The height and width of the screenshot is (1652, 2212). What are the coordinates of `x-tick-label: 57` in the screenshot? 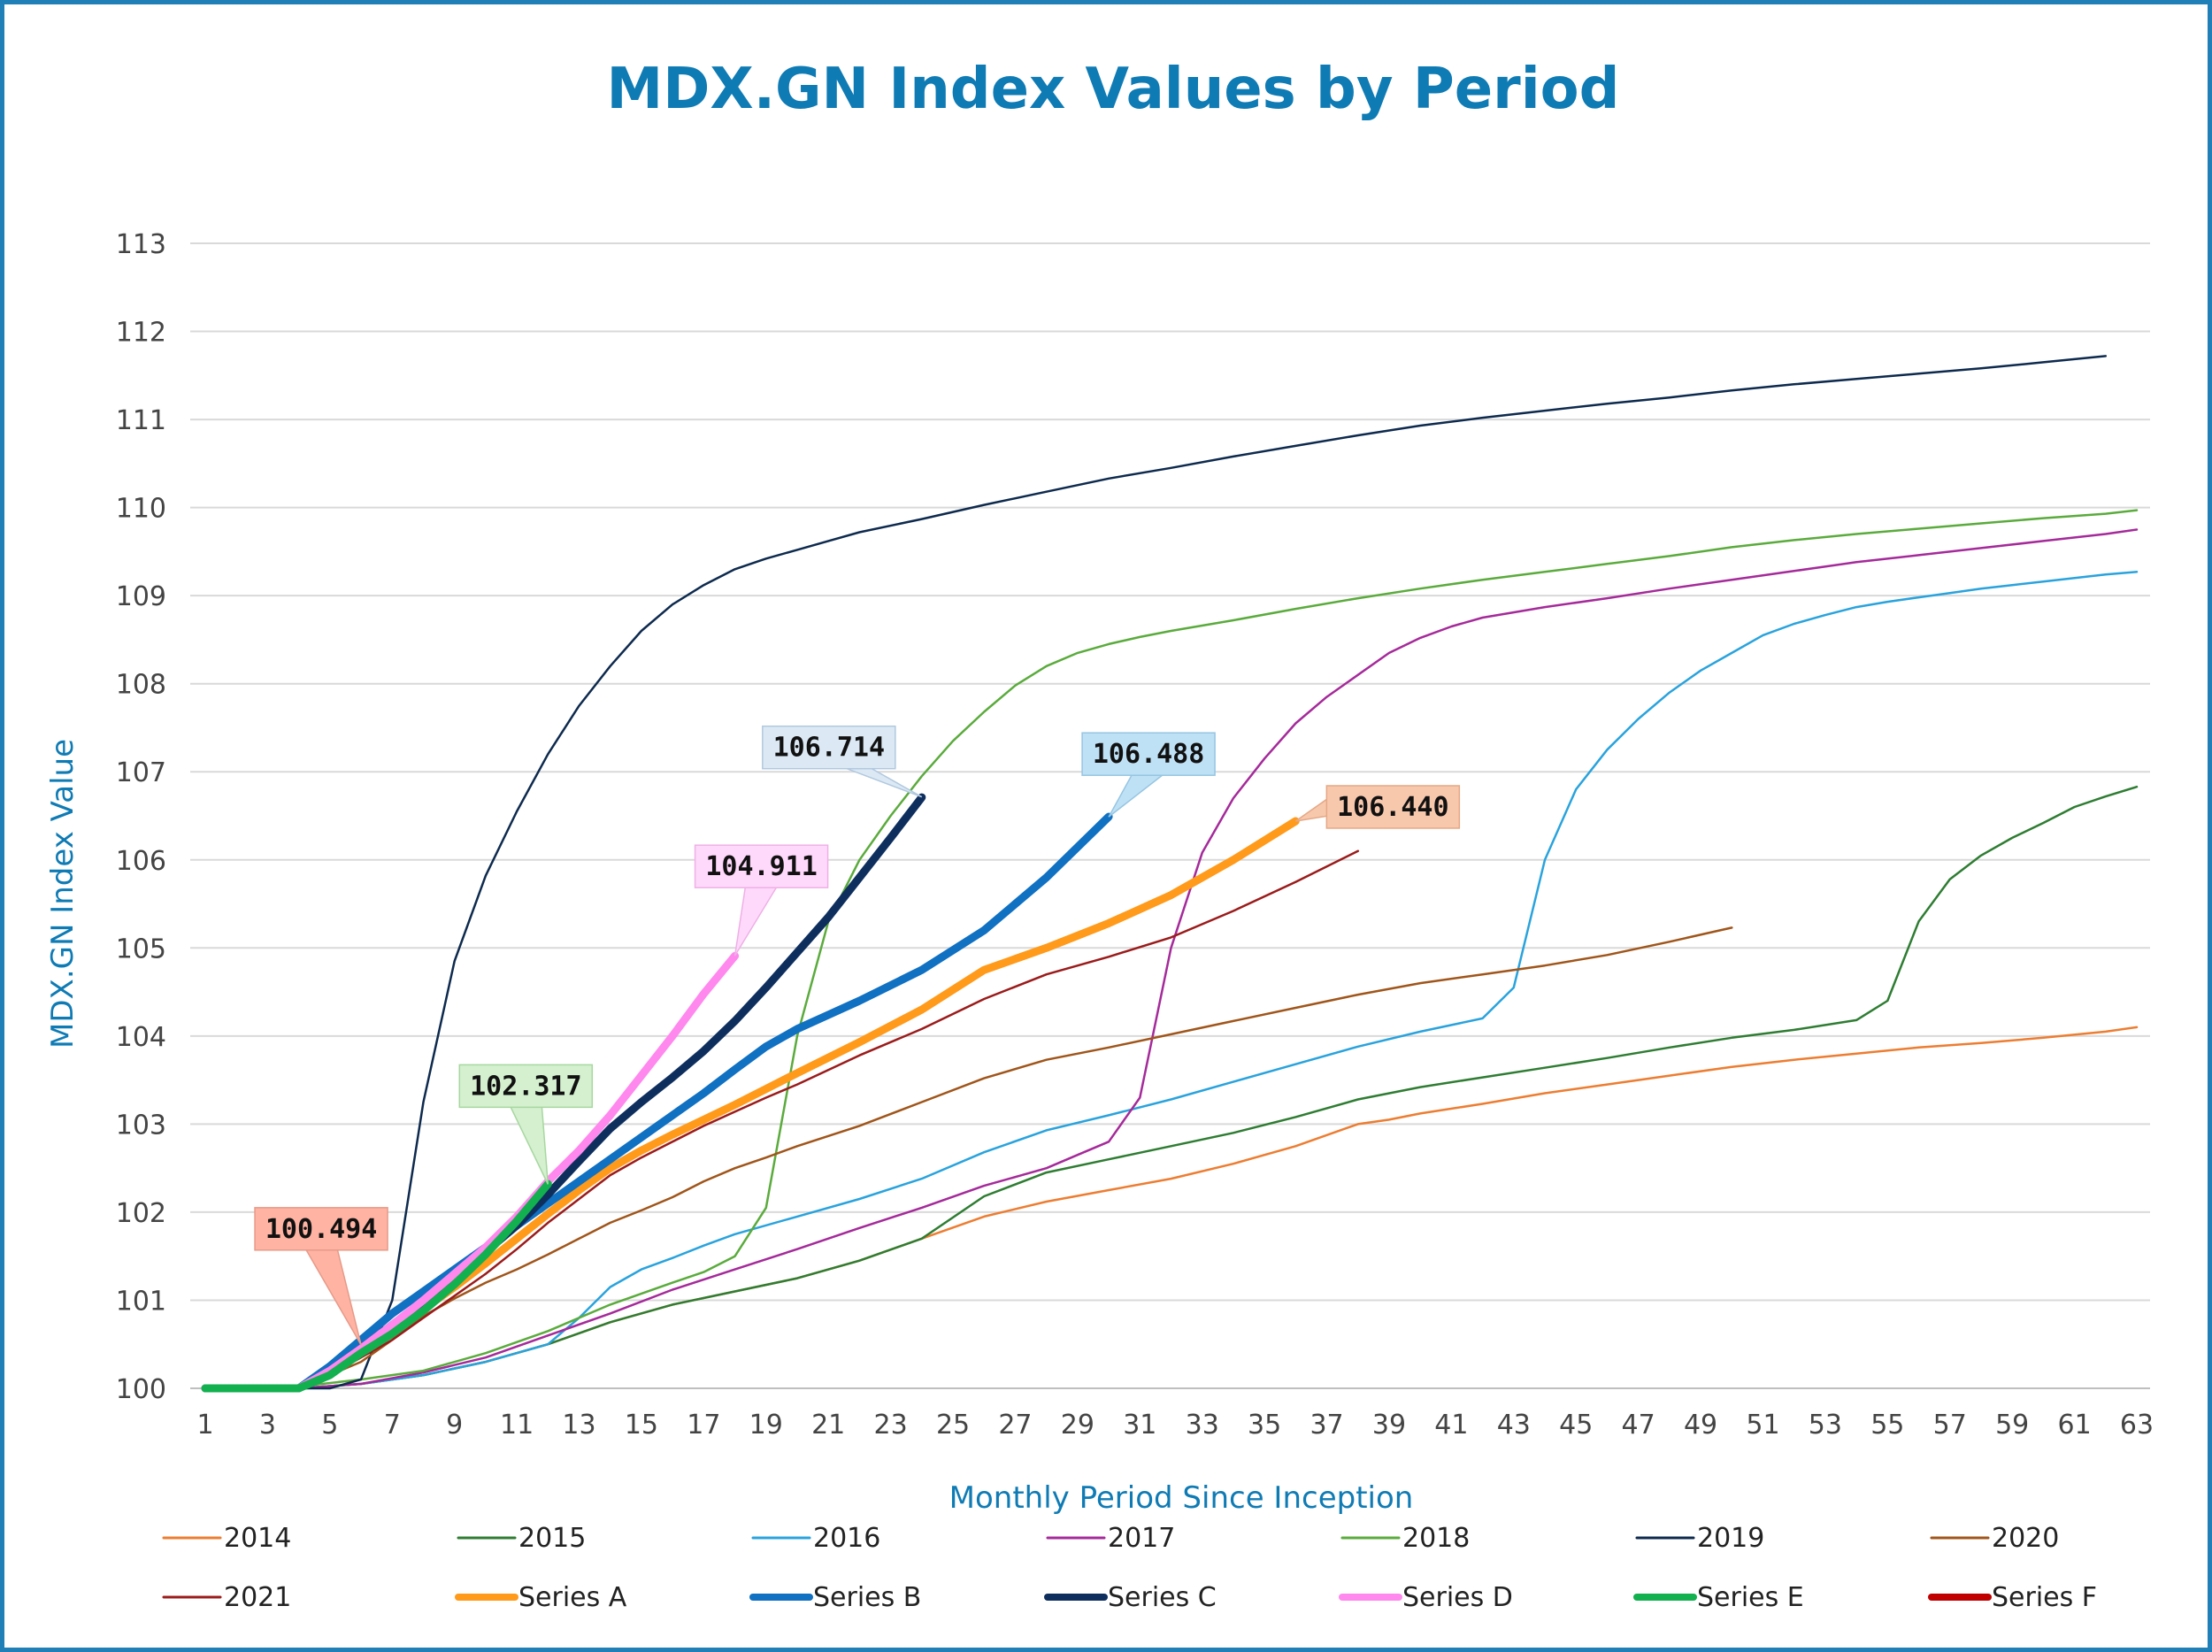 It's located at (1950, 1425).